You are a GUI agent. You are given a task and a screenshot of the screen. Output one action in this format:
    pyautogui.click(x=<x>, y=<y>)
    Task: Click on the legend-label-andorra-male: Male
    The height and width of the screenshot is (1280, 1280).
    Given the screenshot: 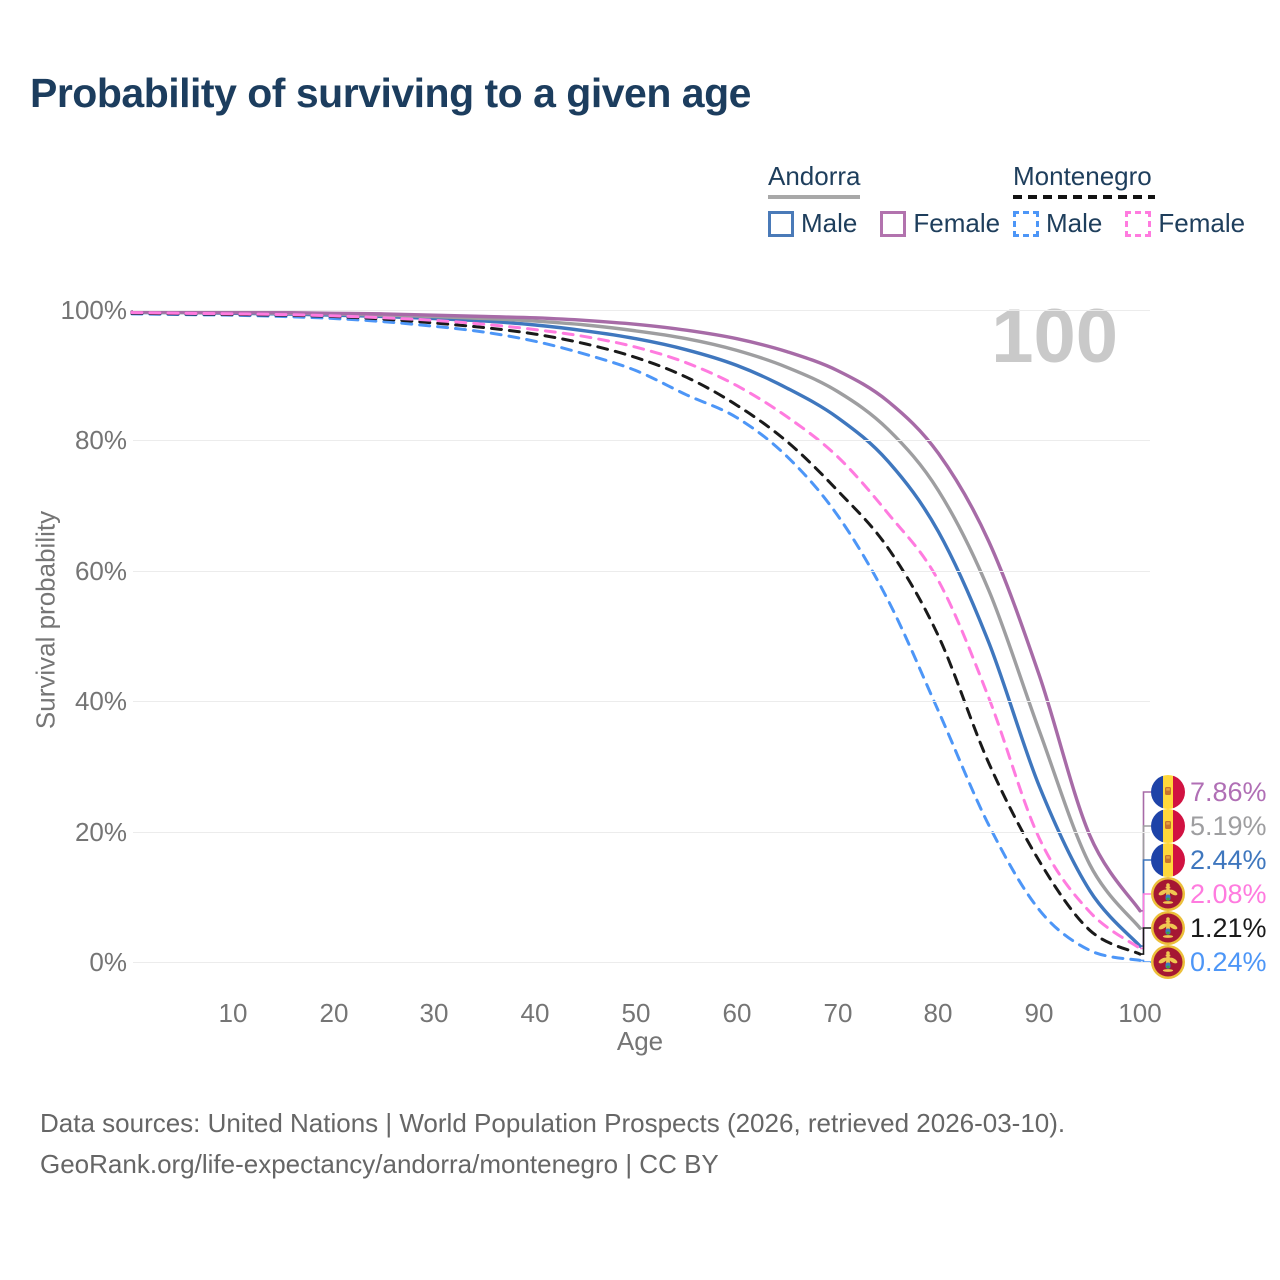 What is the action you would take?
    pyautogui.click(x=829, y=223)
    